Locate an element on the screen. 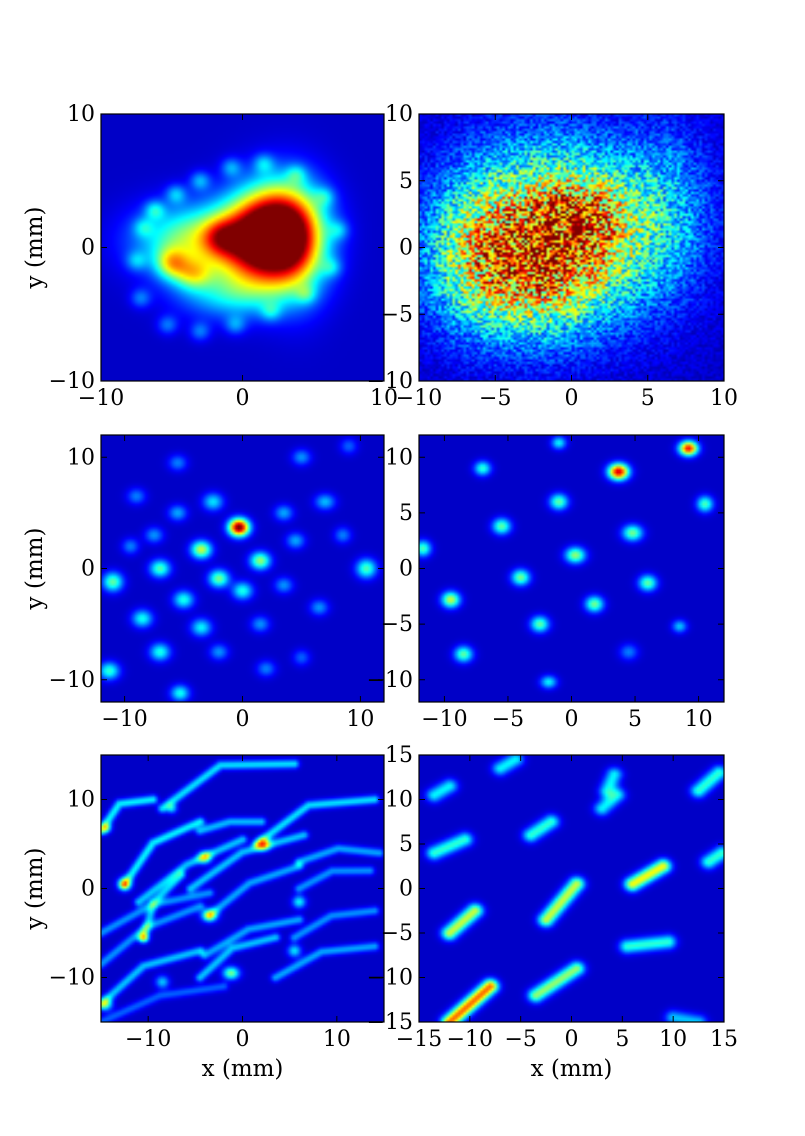 This screenshot has width=805, height=1136. panel-r2-c2: −10 −5 0 5 10 −10 −5 0 5 10 is located at coordinates (545, 583).